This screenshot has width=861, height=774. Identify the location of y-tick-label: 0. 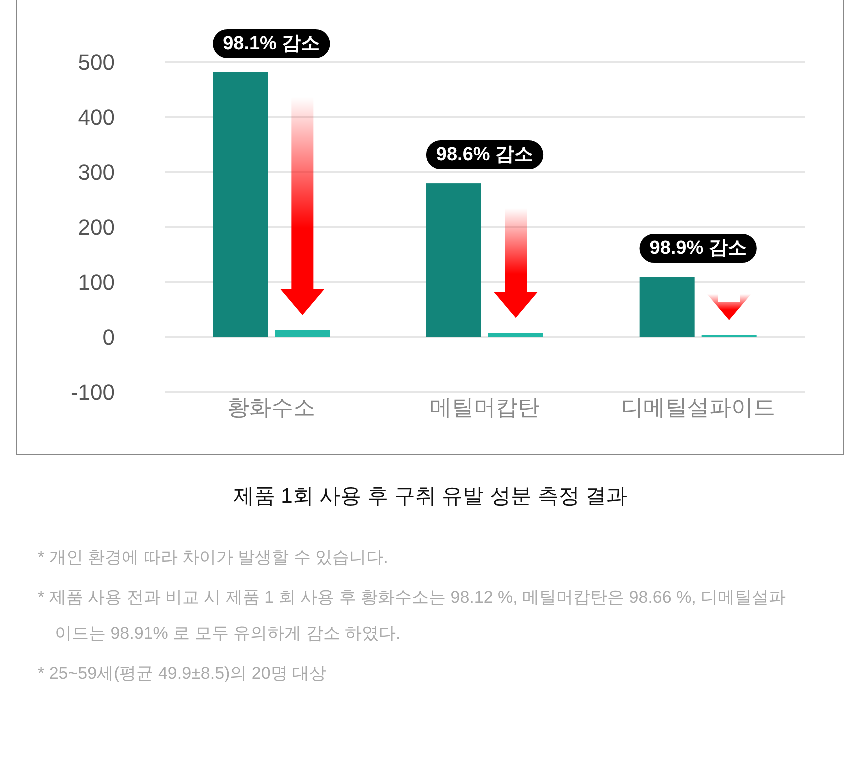
(108, 337).